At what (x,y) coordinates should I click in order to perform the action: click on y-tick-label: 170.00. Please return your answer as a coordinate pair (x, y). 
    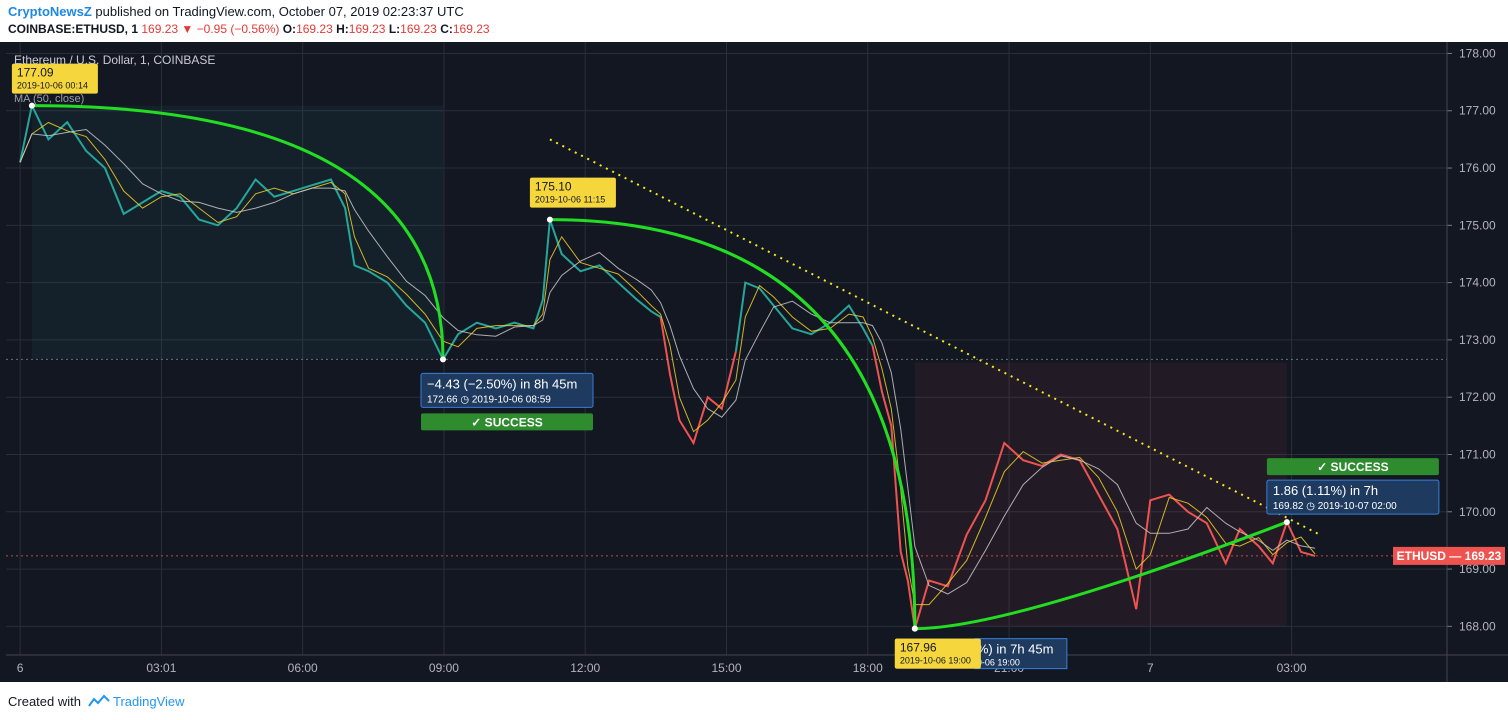
    Looking at the image, I should click on (1477, 512).